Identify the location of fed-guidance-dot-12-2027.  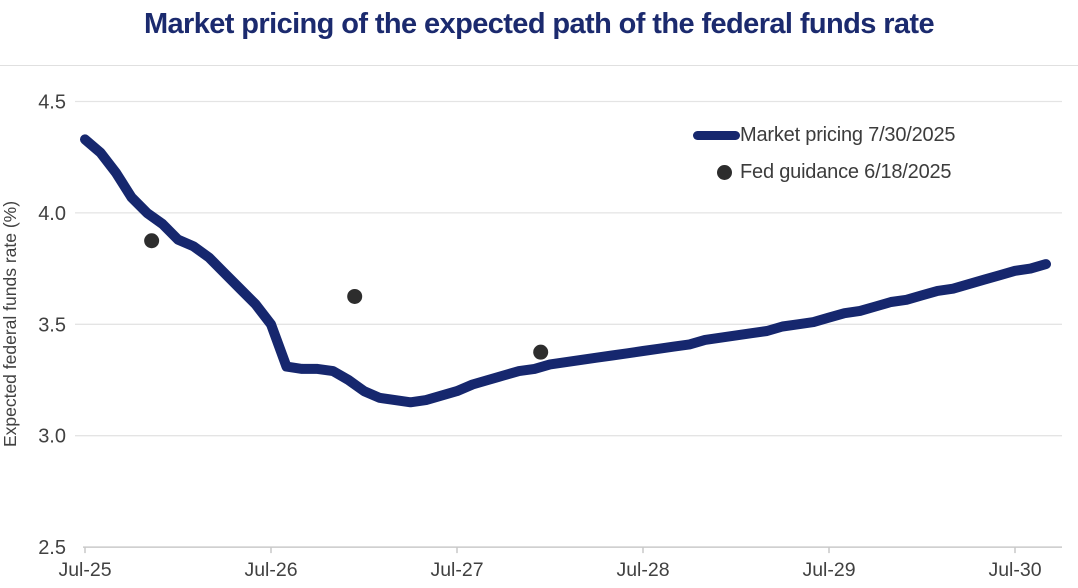
(541, 352).